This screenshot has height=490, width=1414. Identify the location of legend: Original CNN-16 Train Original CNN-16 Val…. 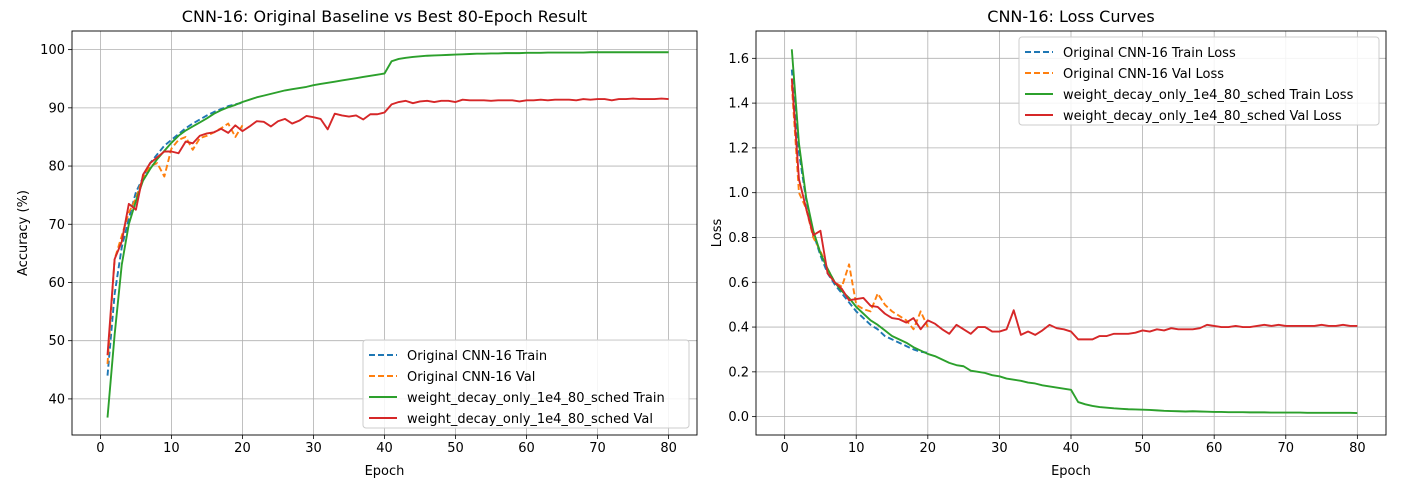
(526, 384).